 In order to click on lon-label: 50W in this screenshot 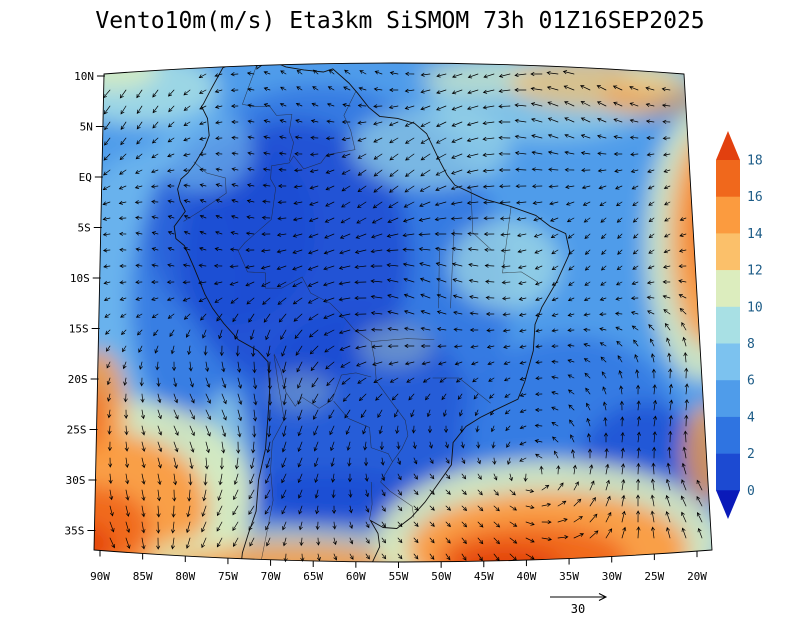, I will do `click(441, 576)`.